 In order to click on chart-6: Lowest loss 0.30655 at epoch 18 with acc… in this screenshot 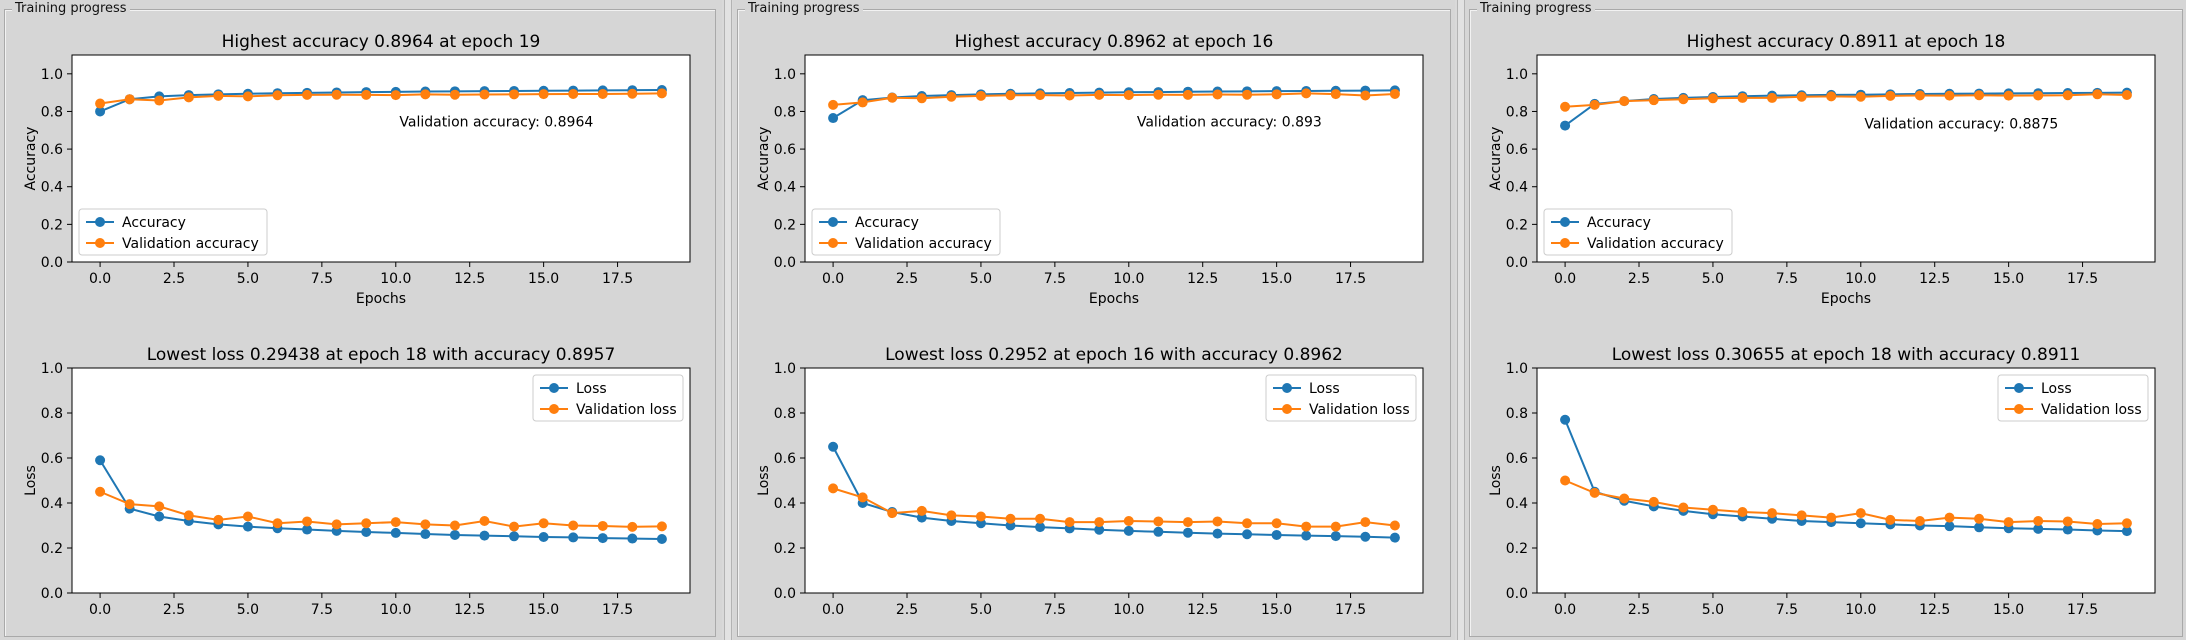, I will do `click(1822, 481)`.